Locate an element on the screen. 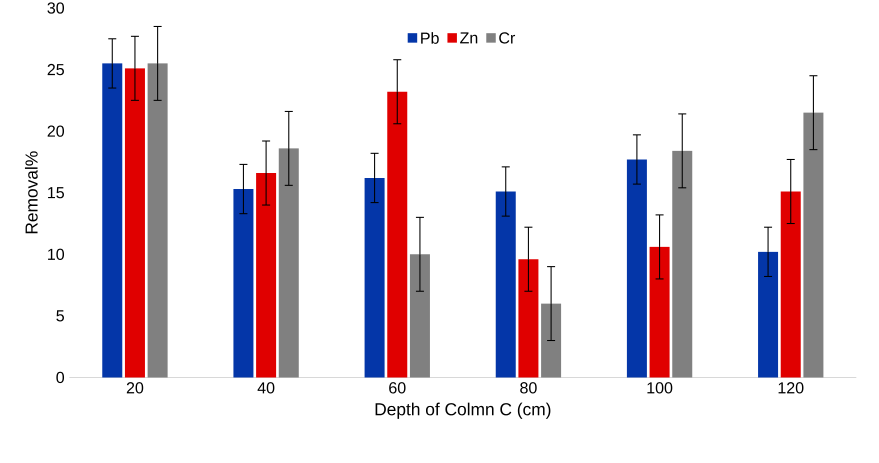 This screenshot has height=463, width=879. y-tick-label: 15 is located at coordinates (56, 192).